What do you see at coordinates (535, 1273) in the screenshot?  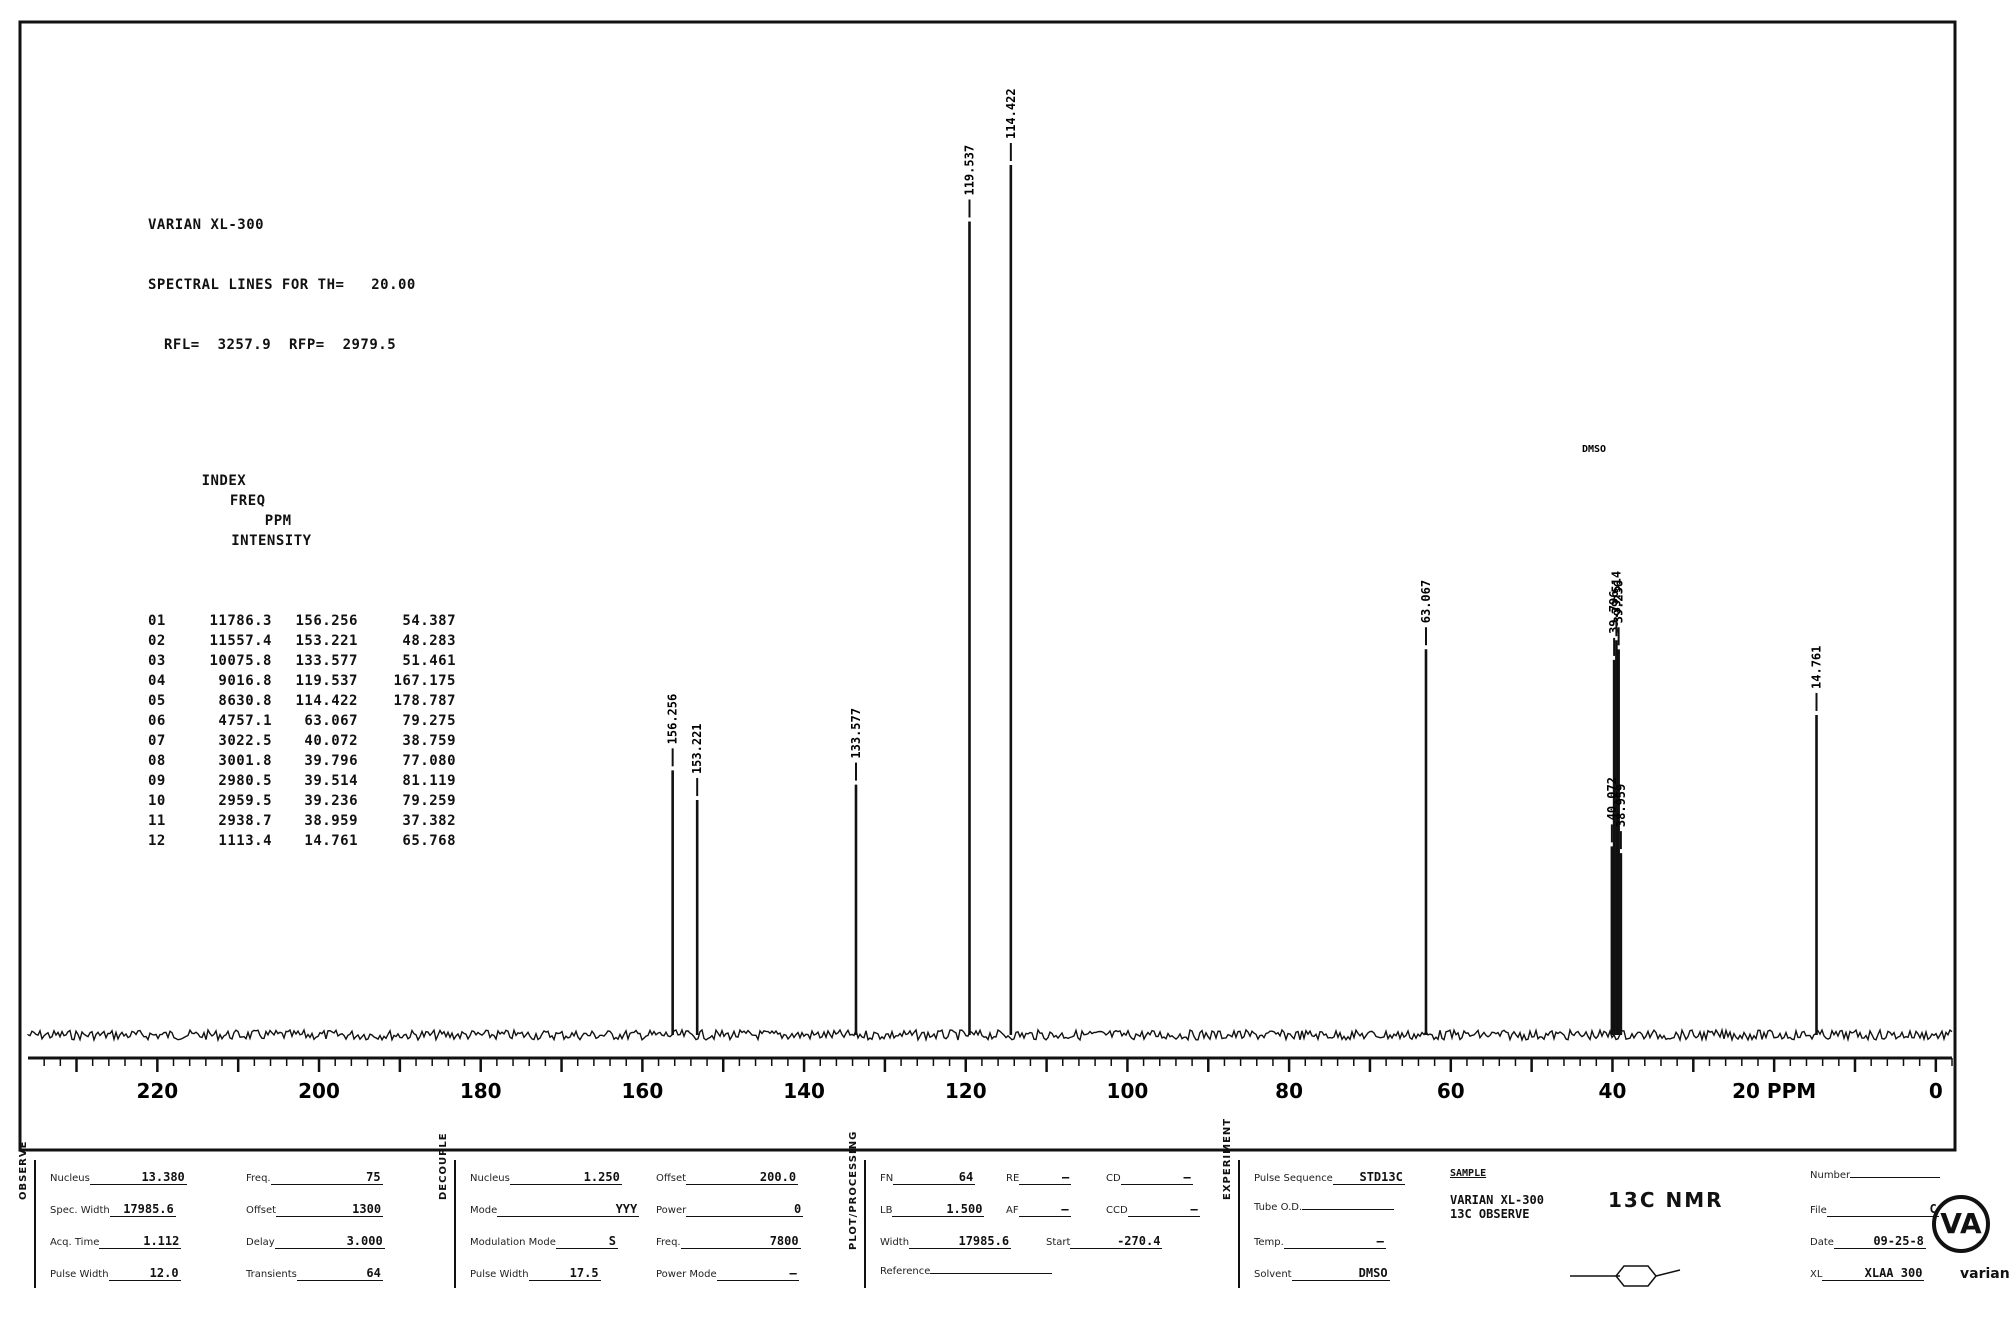 I see `decouple-field: Pulse Width 17.5` at bounding box center [535, 1273].